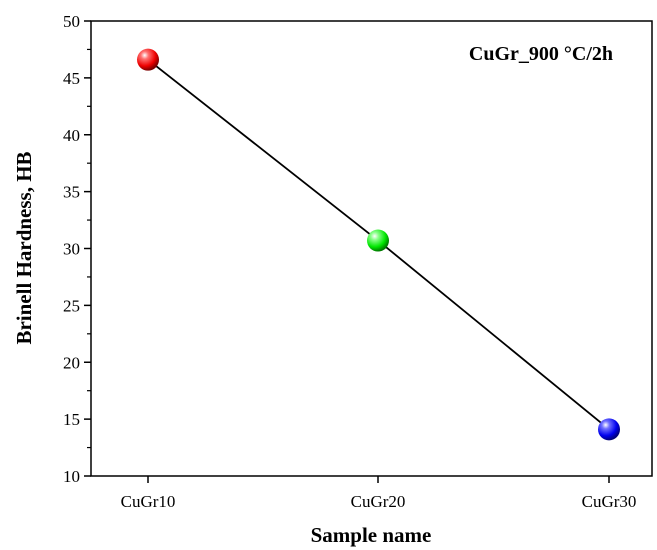 This screenshot has height=550, width=657. What do you see at coordinates (71, 135) in the screenshot?
I see `y-tick-label: 40` at bounding box center [71, 135].